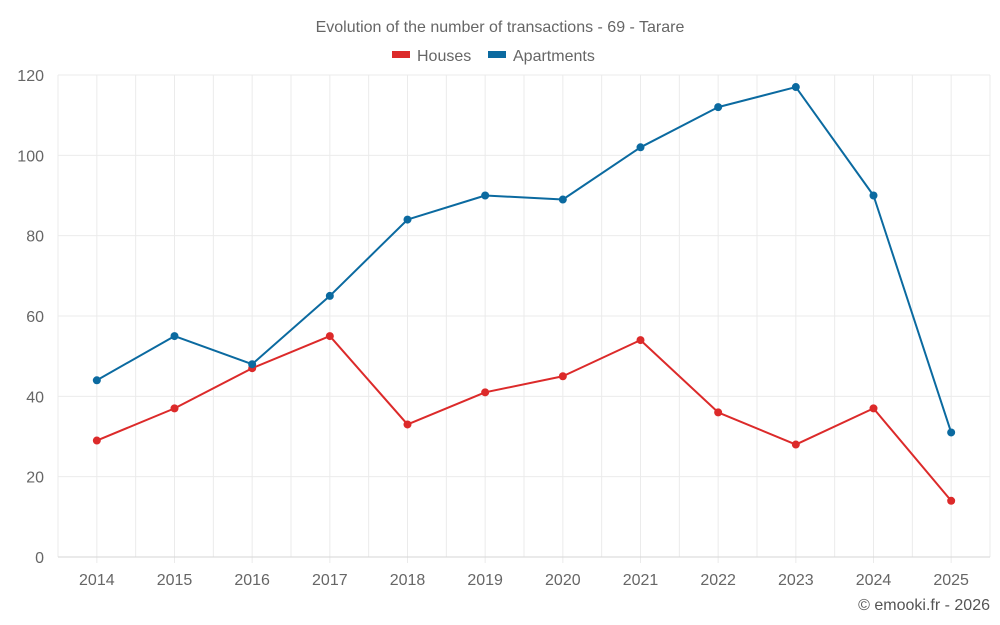 This screenshot has height=625, width=1000. I want to click on x-tick-label: 2022, so click(718, 580).